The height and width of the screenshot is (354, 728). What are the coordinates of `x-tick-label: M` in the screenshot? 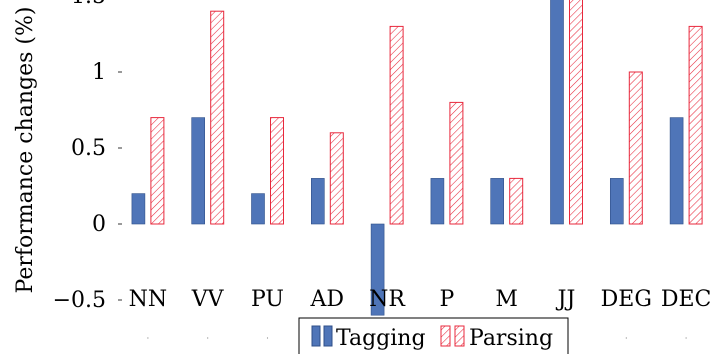 It's located at (506, 299).